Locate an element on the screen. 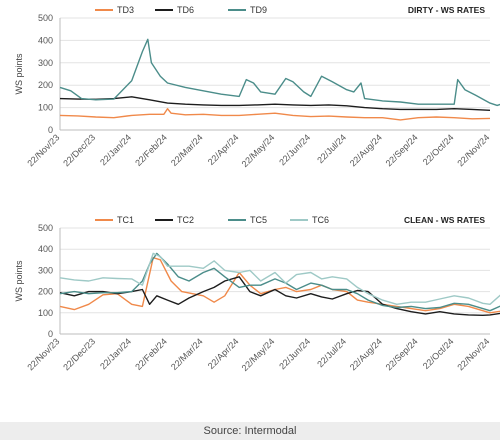 The width and height of the screenshot is (500, 440). chart-title: DIRTY - WS RATES is located at coordinates (446, 10).